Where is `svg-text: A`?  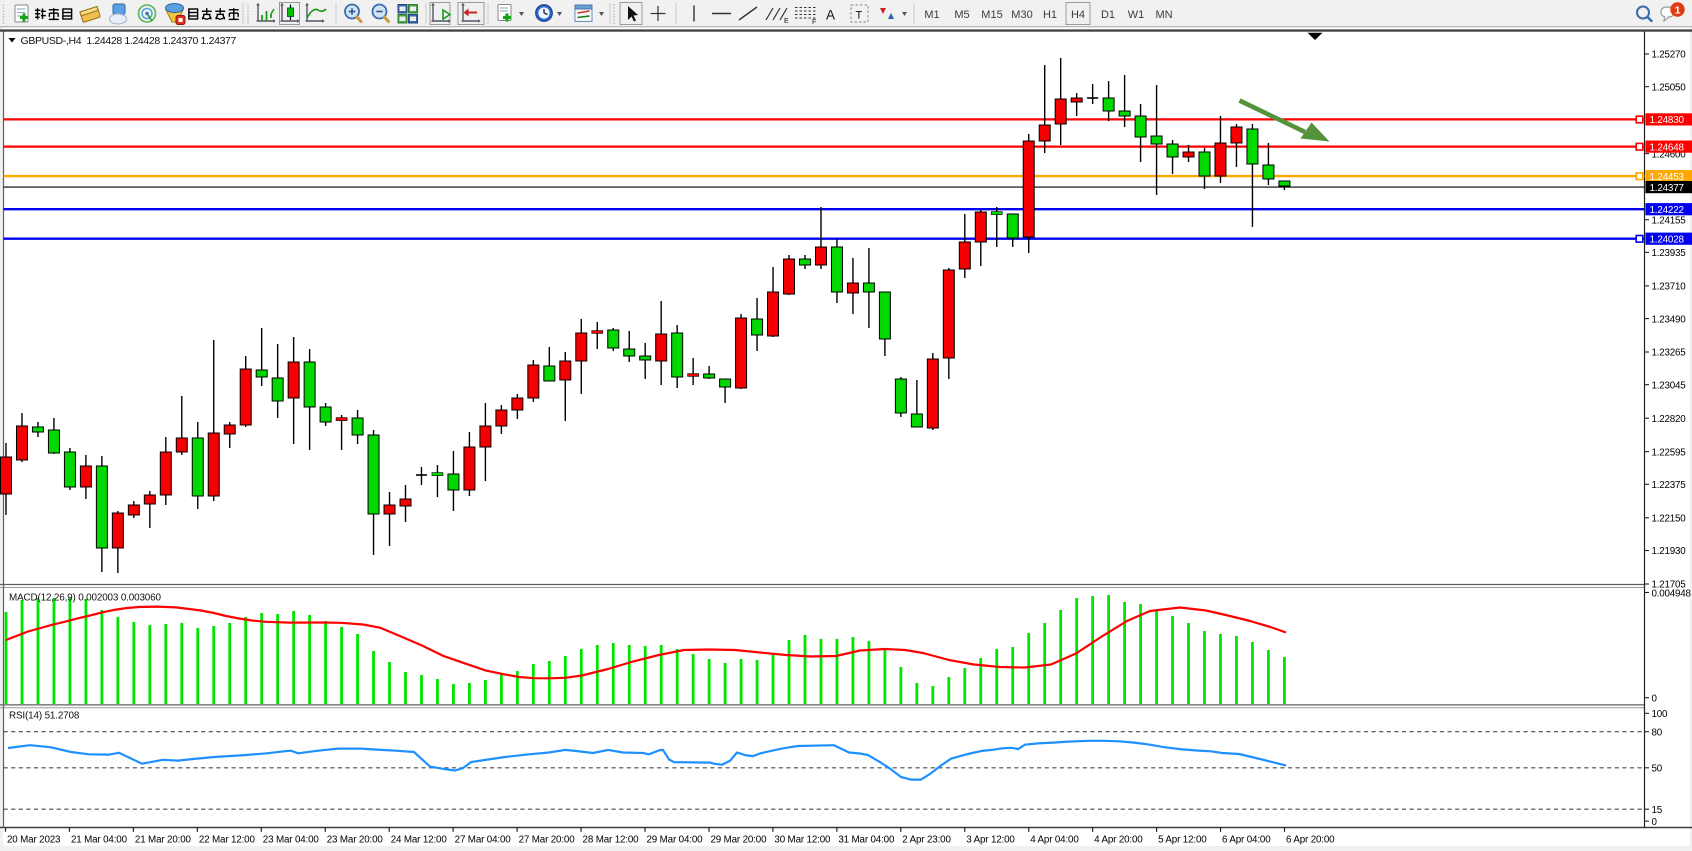
svg-text: A is located at coordinates (830, 15).